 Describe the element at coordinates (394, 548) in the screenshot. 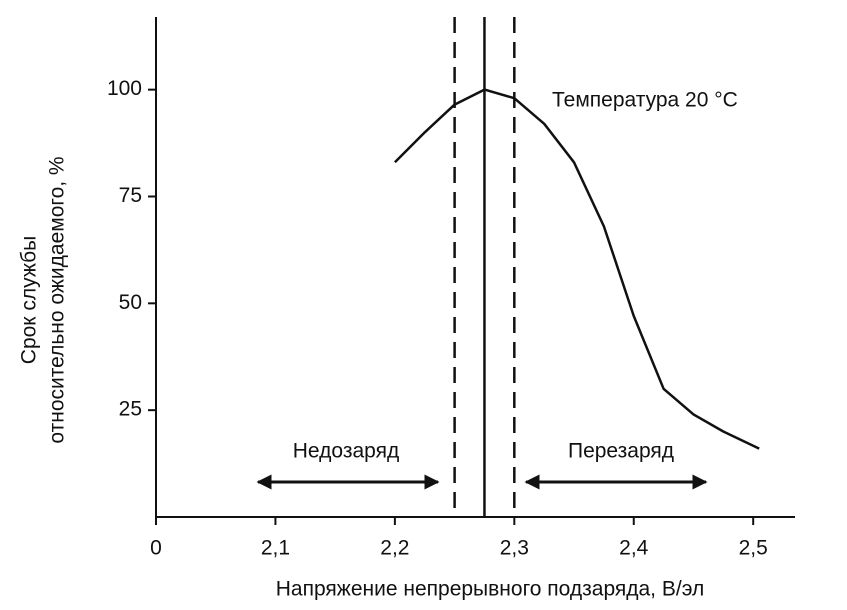

I see `x-tick-label: 2,2` at that location.